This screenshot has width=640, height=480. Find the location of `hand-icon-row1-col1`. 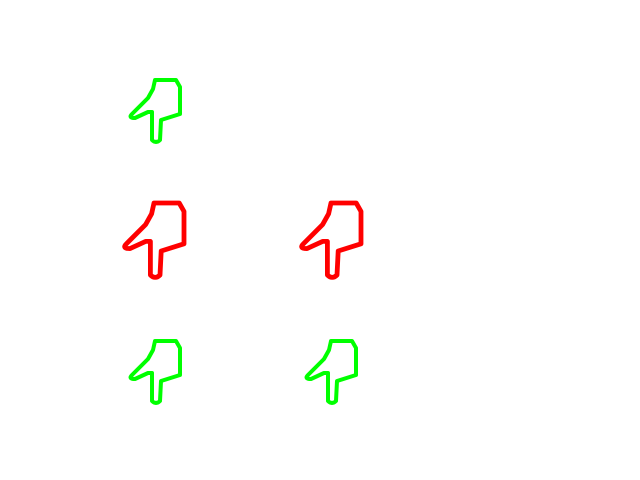

hand-icon-row1-col1 is located at coordinates (155, 111).